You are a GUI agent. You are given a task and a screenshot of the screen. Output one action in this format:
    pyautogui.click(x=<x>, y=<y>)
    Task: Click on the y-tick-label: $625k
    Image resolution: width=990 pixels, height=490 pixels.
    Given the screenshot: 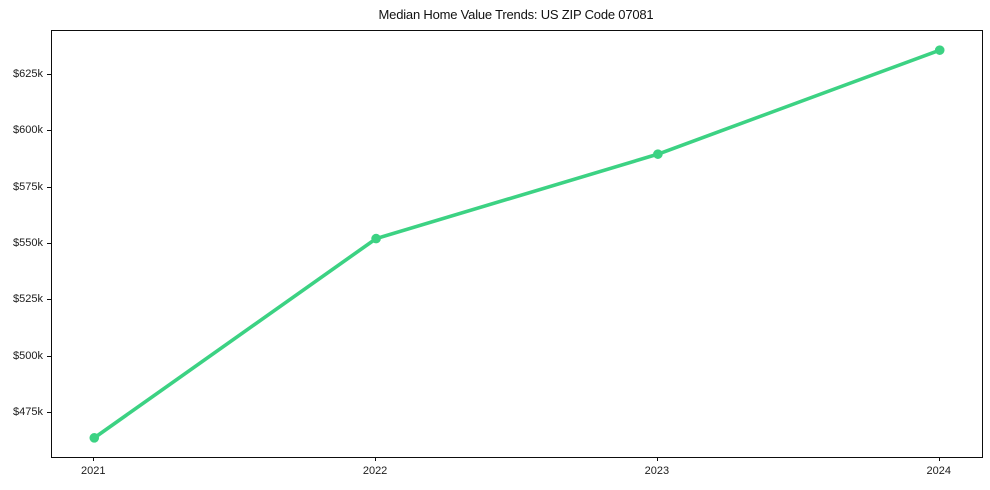 What is the action you would take?
    pyautogui.click(x=28, y=74)
    